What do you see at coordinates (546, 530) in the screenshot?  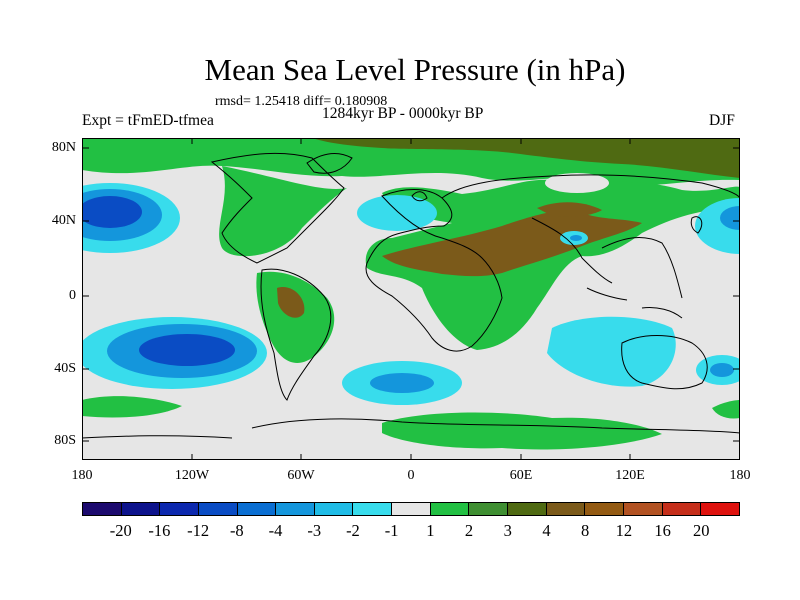 I see `colorbar-label: 4` at bounding box center [546, 530].